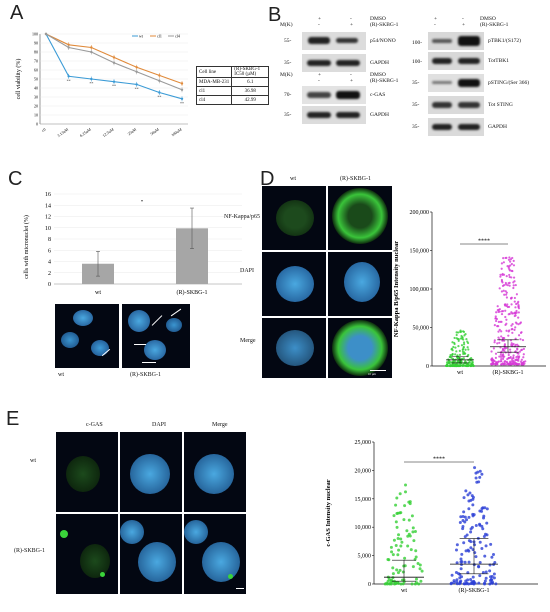  I want to click on marker-label: 100-, so click(417, 43).